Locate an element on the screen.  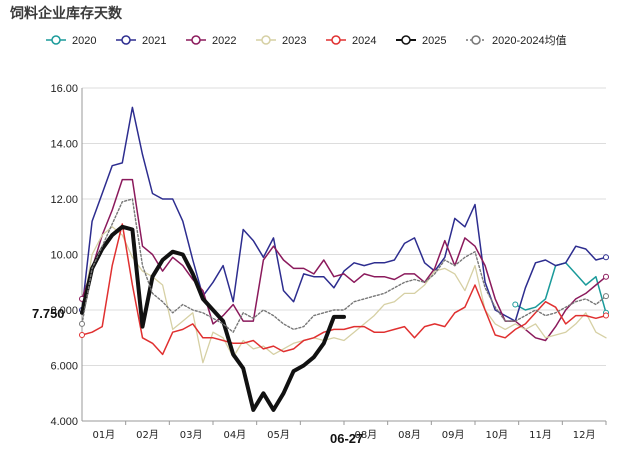
chart-title: 饲料企业库存天数 is located at coordinates (66, 13).